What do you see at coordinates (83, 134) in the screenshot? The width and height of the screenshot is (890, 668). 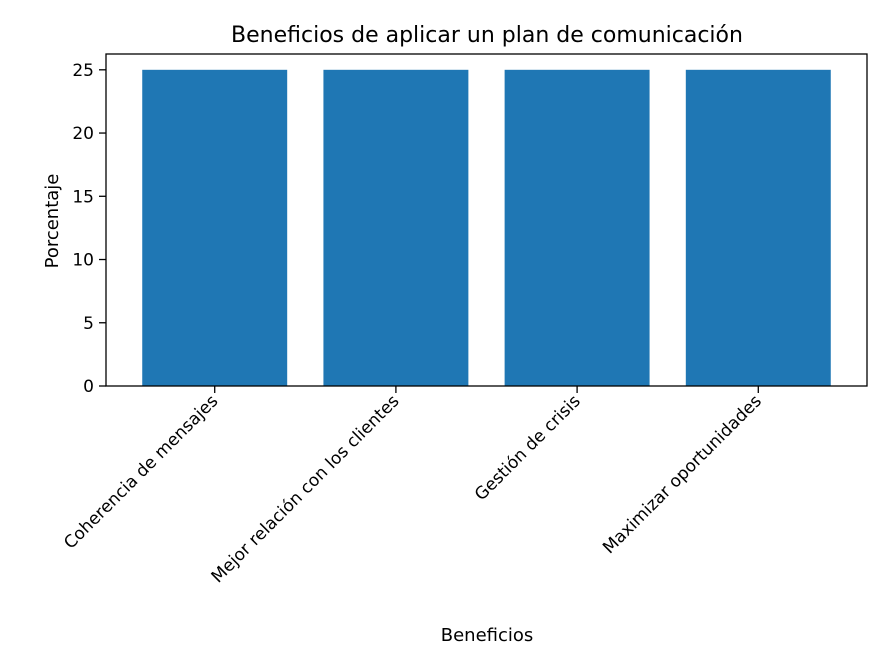 I see `y-tick-label: 20` at bounding box center [83, 134].